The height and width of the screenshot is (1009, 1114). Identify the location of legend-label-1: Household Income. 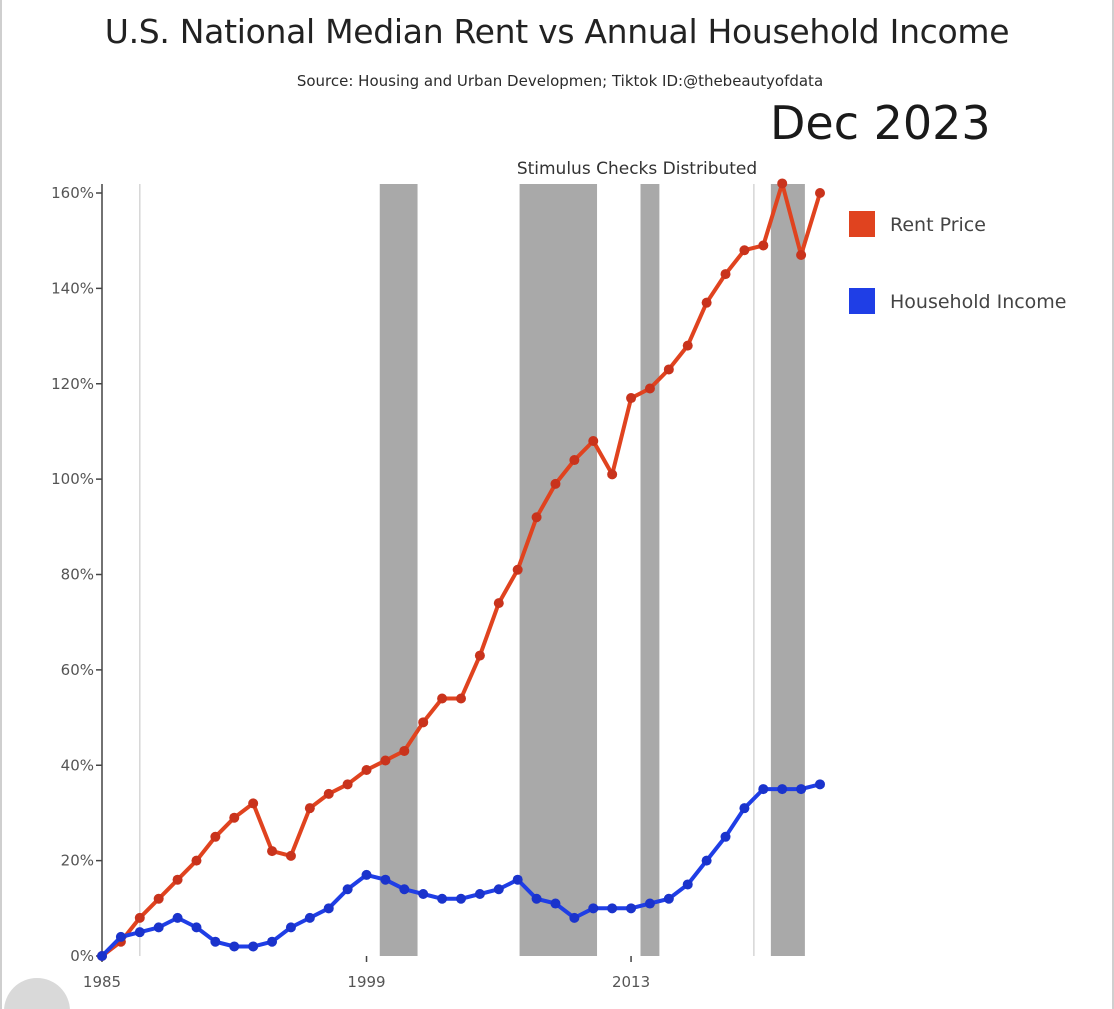
(978, 302).